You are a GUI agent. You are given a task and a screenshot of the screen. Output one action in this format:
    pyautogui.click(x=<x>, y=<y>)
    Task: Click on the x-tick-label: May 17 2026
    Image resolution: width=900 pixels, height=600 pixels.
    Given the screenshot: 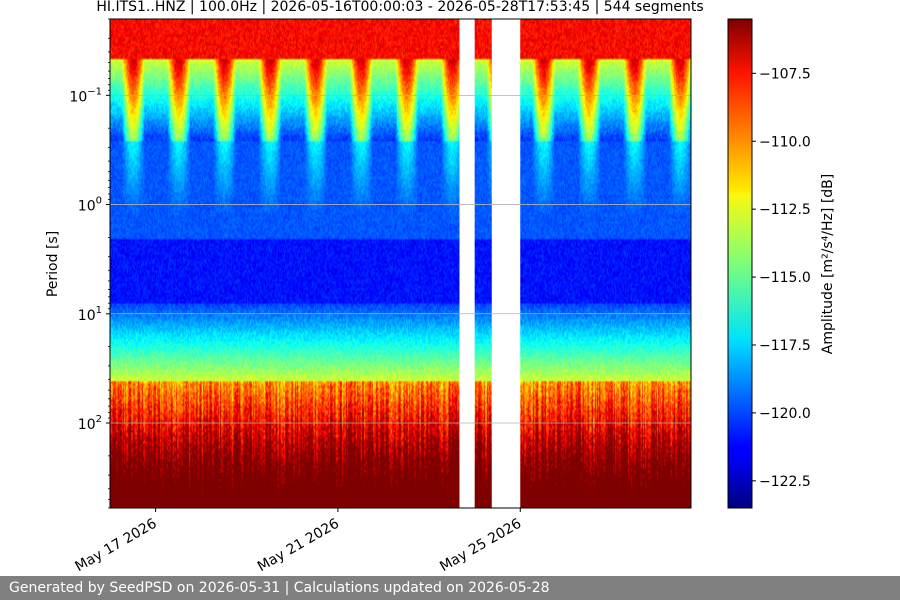 What is the action you would take?
    pyautogui.click(x=116, y=546)
    